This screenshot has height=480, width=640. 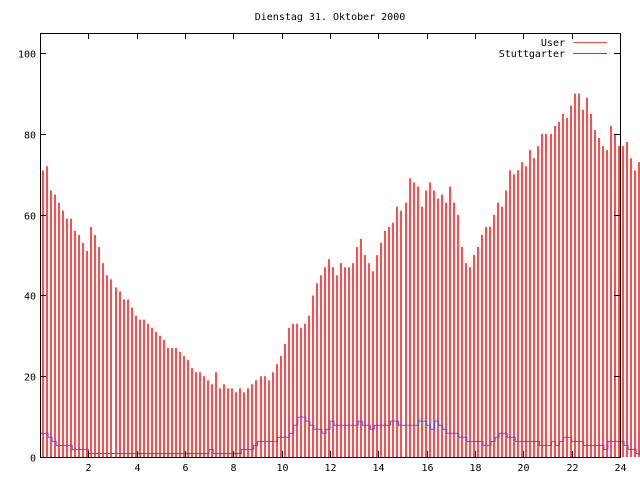 I want to click on x-tick-label: 20, so click(x=523, y=468).